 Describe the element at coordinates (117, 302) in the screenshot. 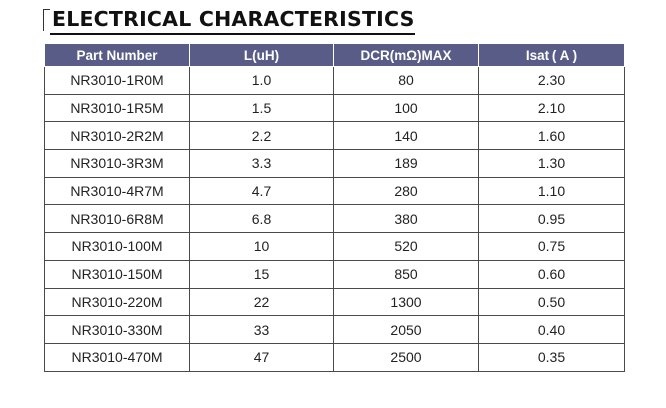

I see `cell-part-number: NR3010-220M` at that location.